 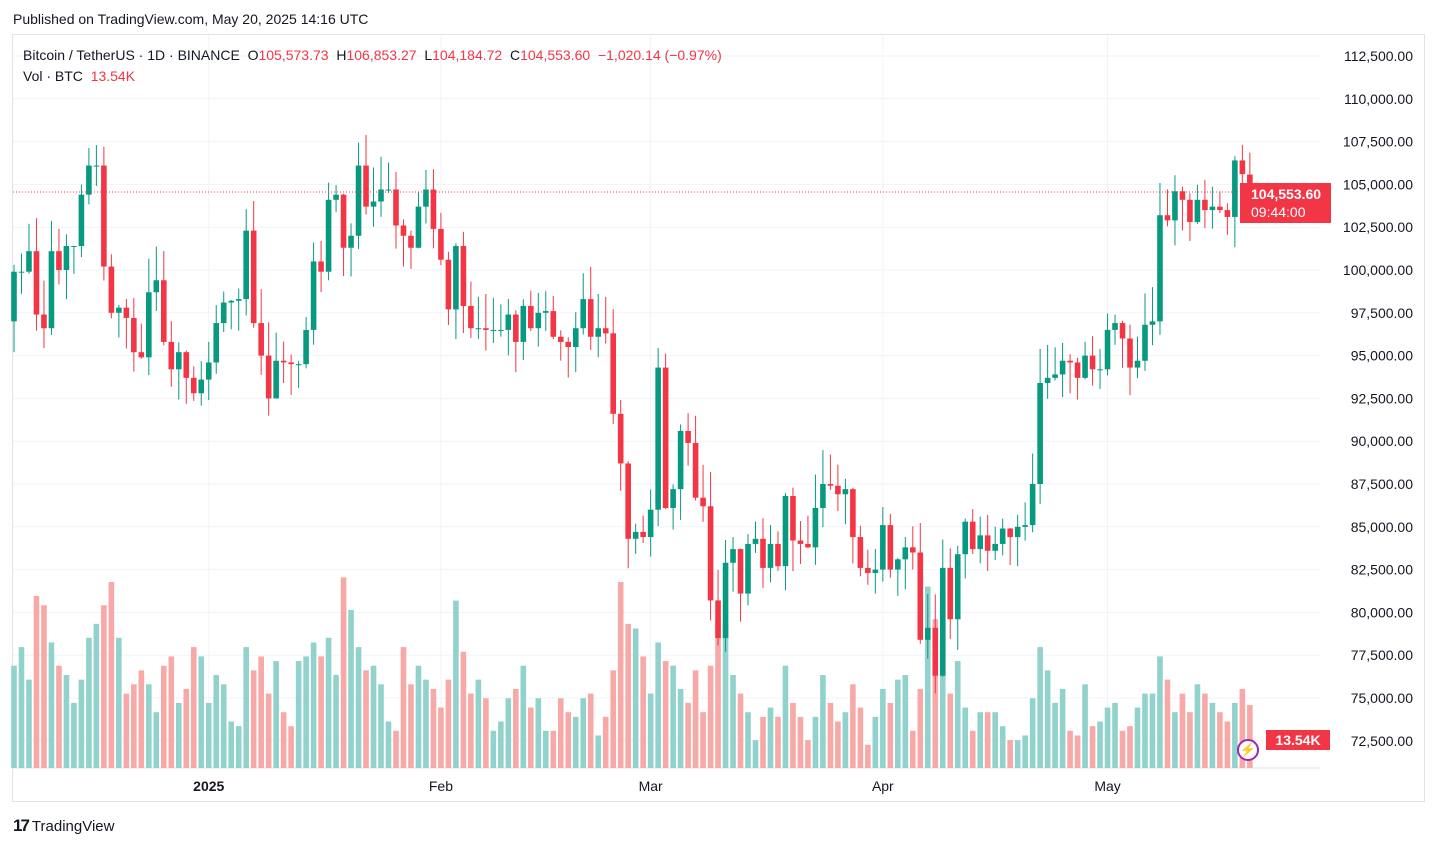 I want to click on tradingview-logo-icon: 17, so click(x=21, y=825).